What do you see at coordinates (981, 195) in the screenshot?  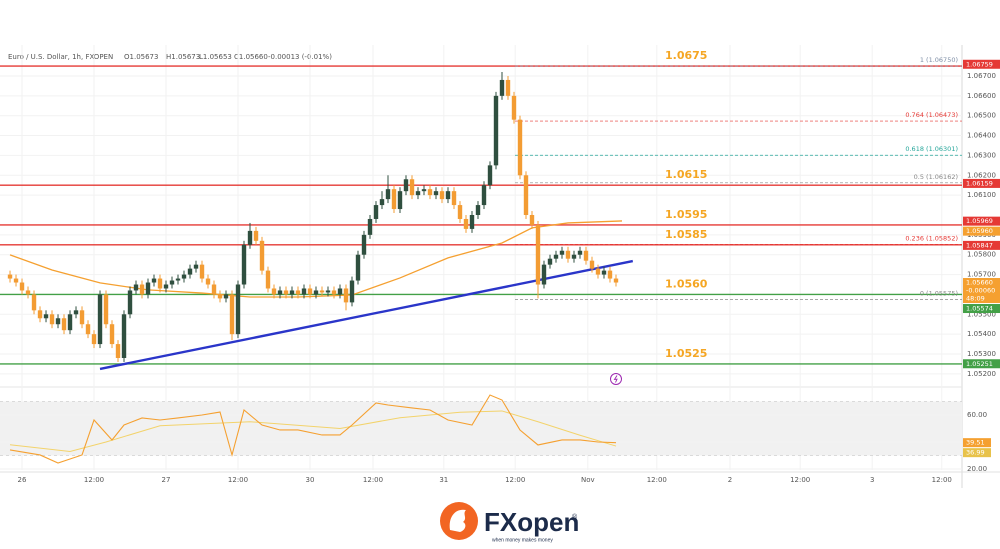 I see `y-tick-label: 1.06100` at bounding box center [981, 195].